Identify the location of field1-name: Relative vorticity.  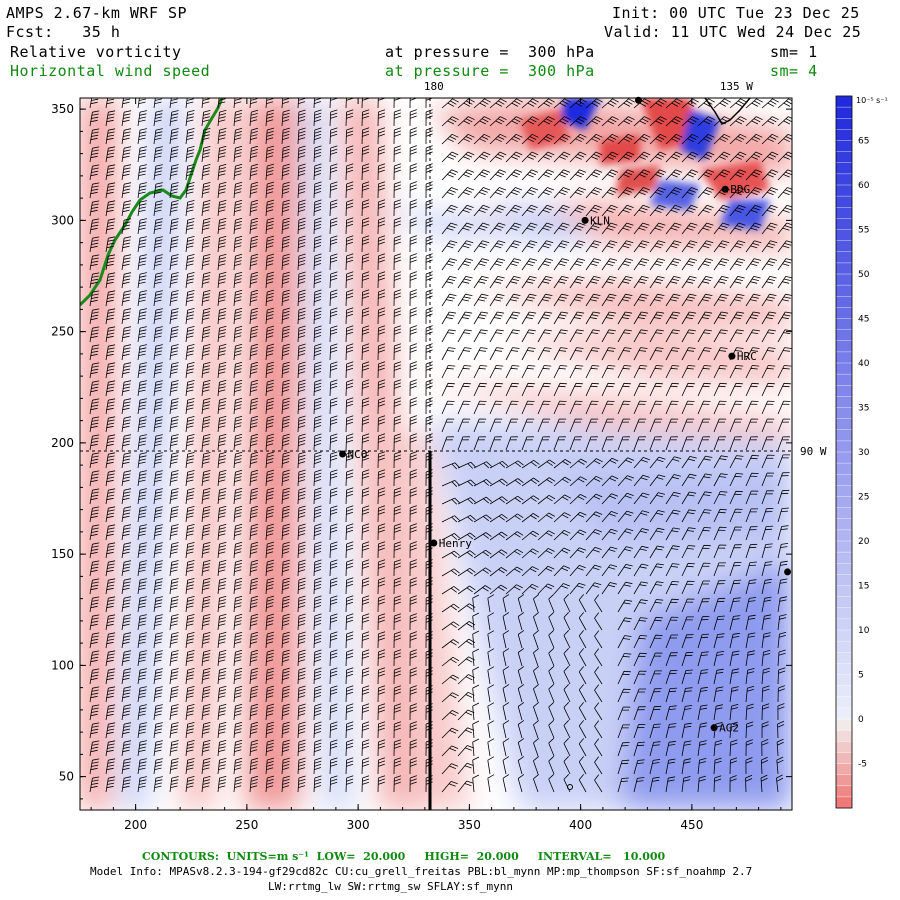
(96, 52).